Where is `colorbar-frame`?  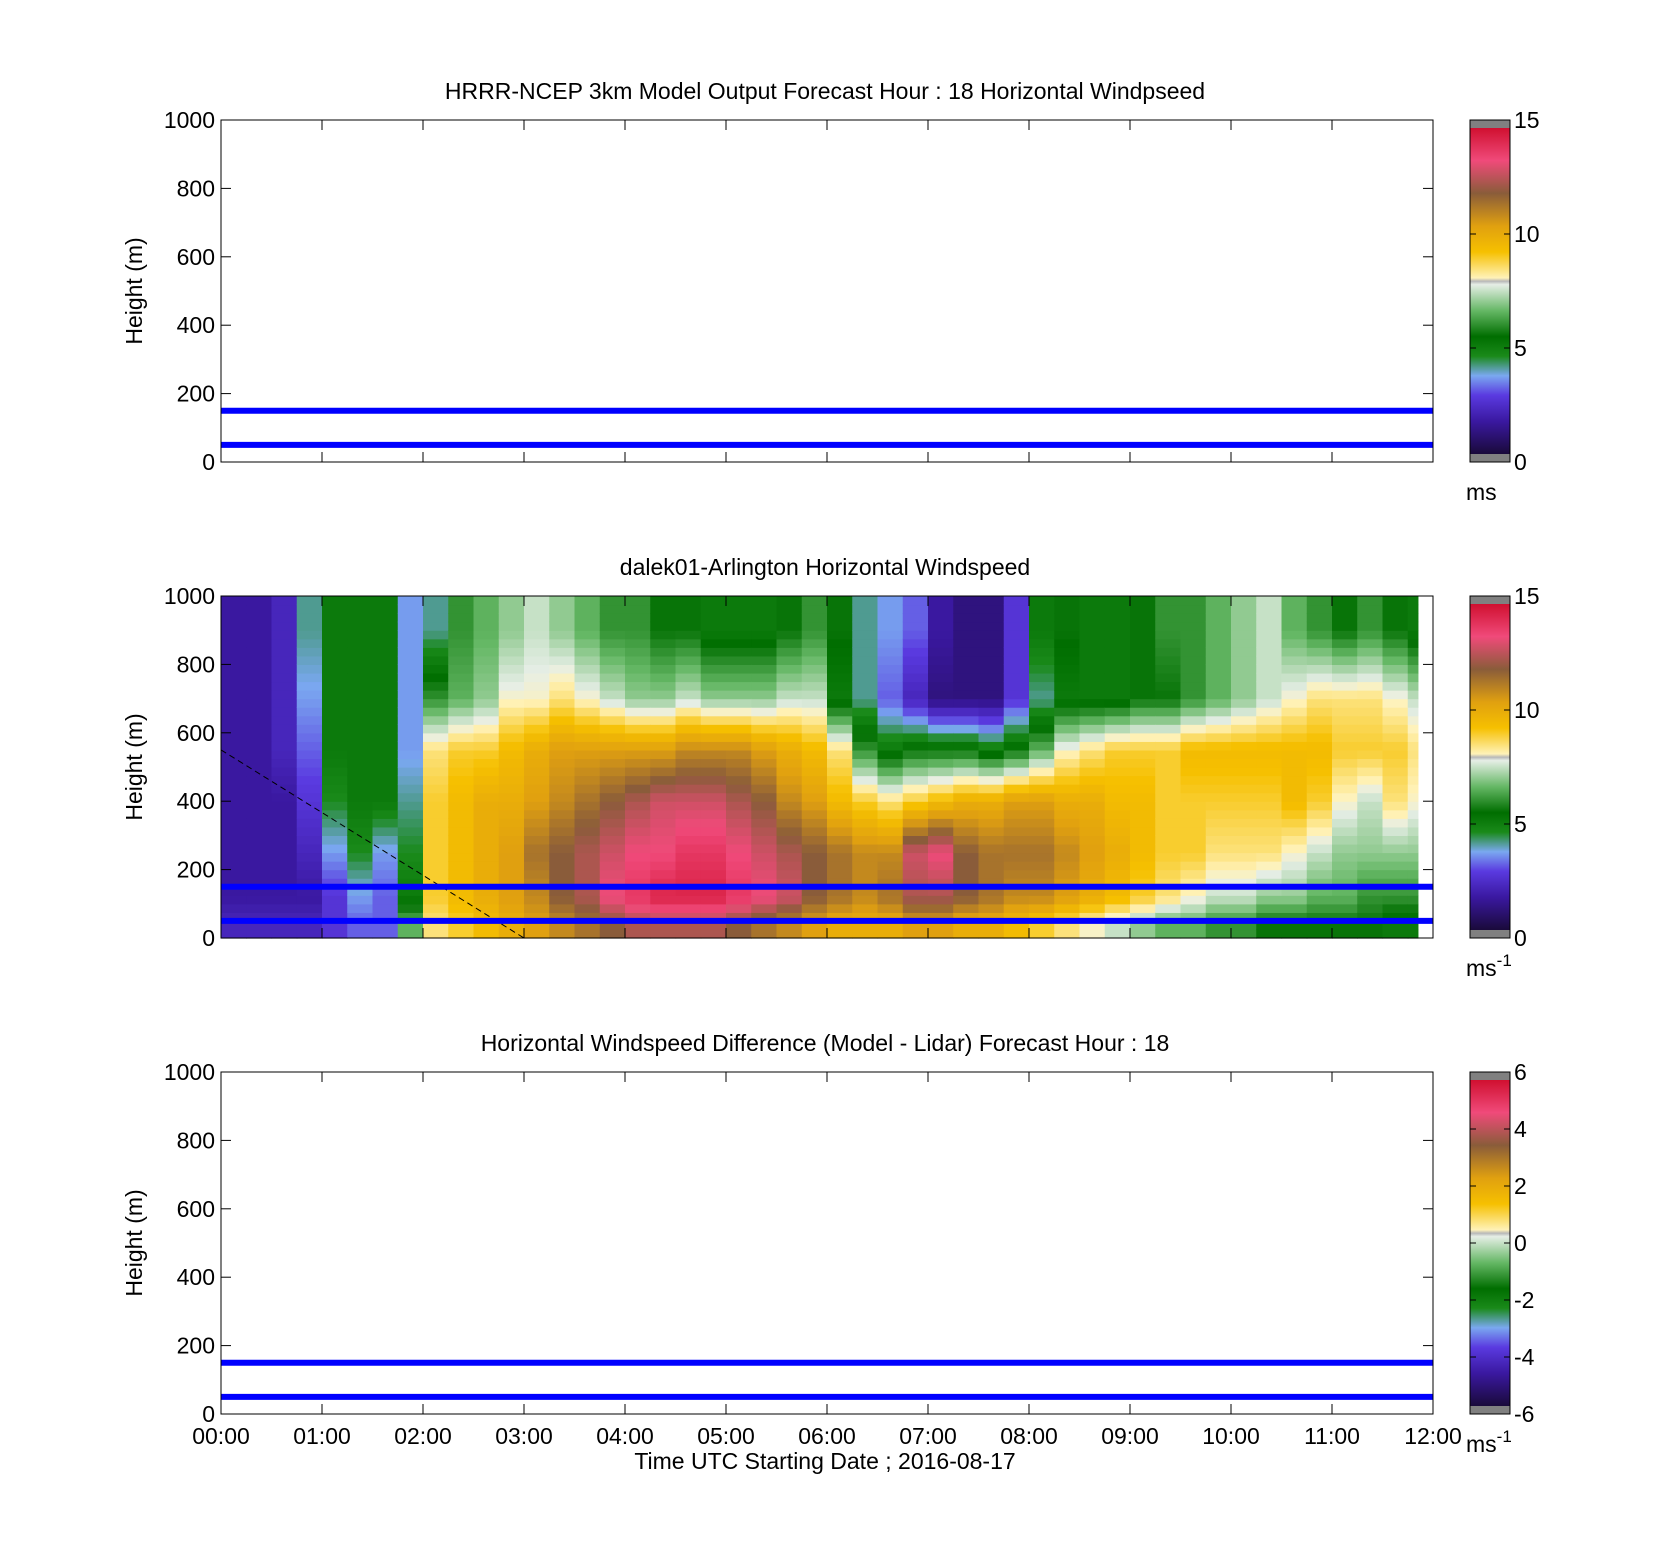 colorbar-frame is located at coordinates (1490, 767).